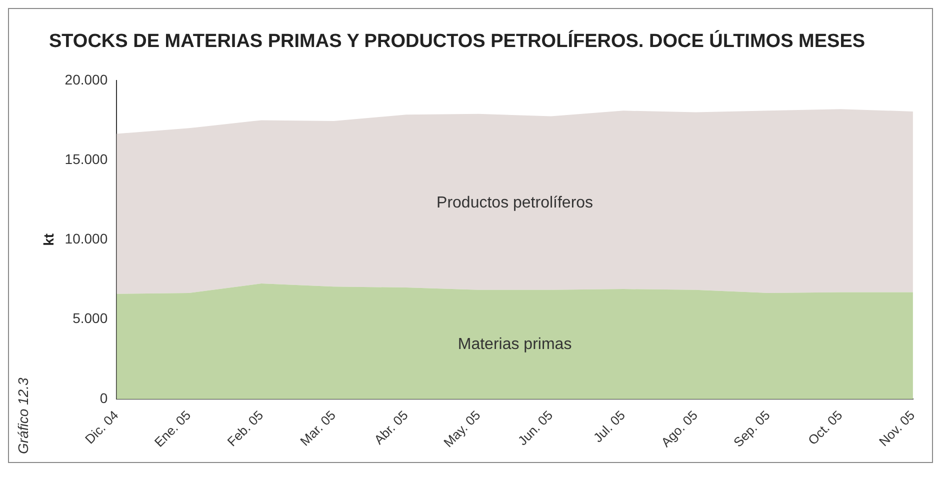 Image resolution: width=947 pixels, height=479 pixels. Describe the element at coordinates (172, 429) in the screenshot. I see `x-tick-label: Ene. 05` at that location.